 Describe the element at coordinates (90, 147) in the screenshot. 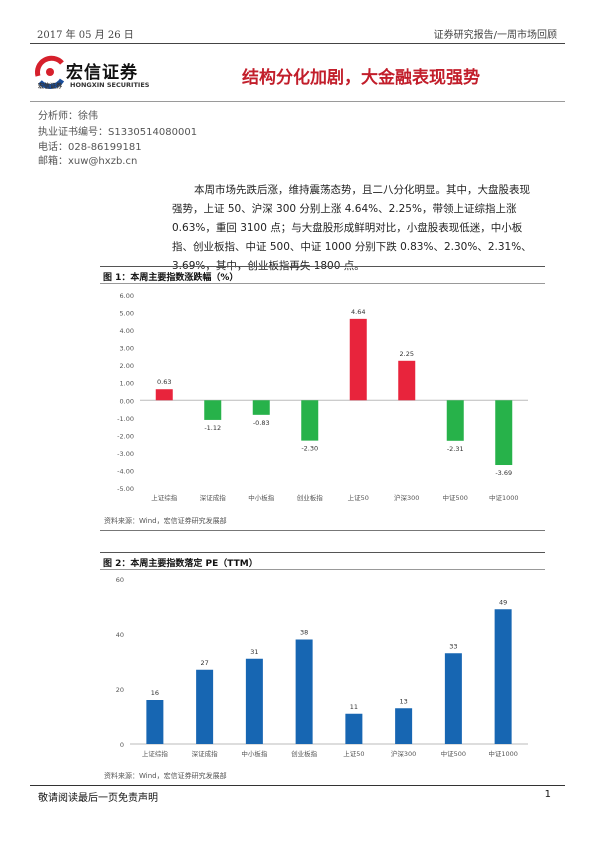

I see `analyst-phone: 电话：028-86199181` at that location.